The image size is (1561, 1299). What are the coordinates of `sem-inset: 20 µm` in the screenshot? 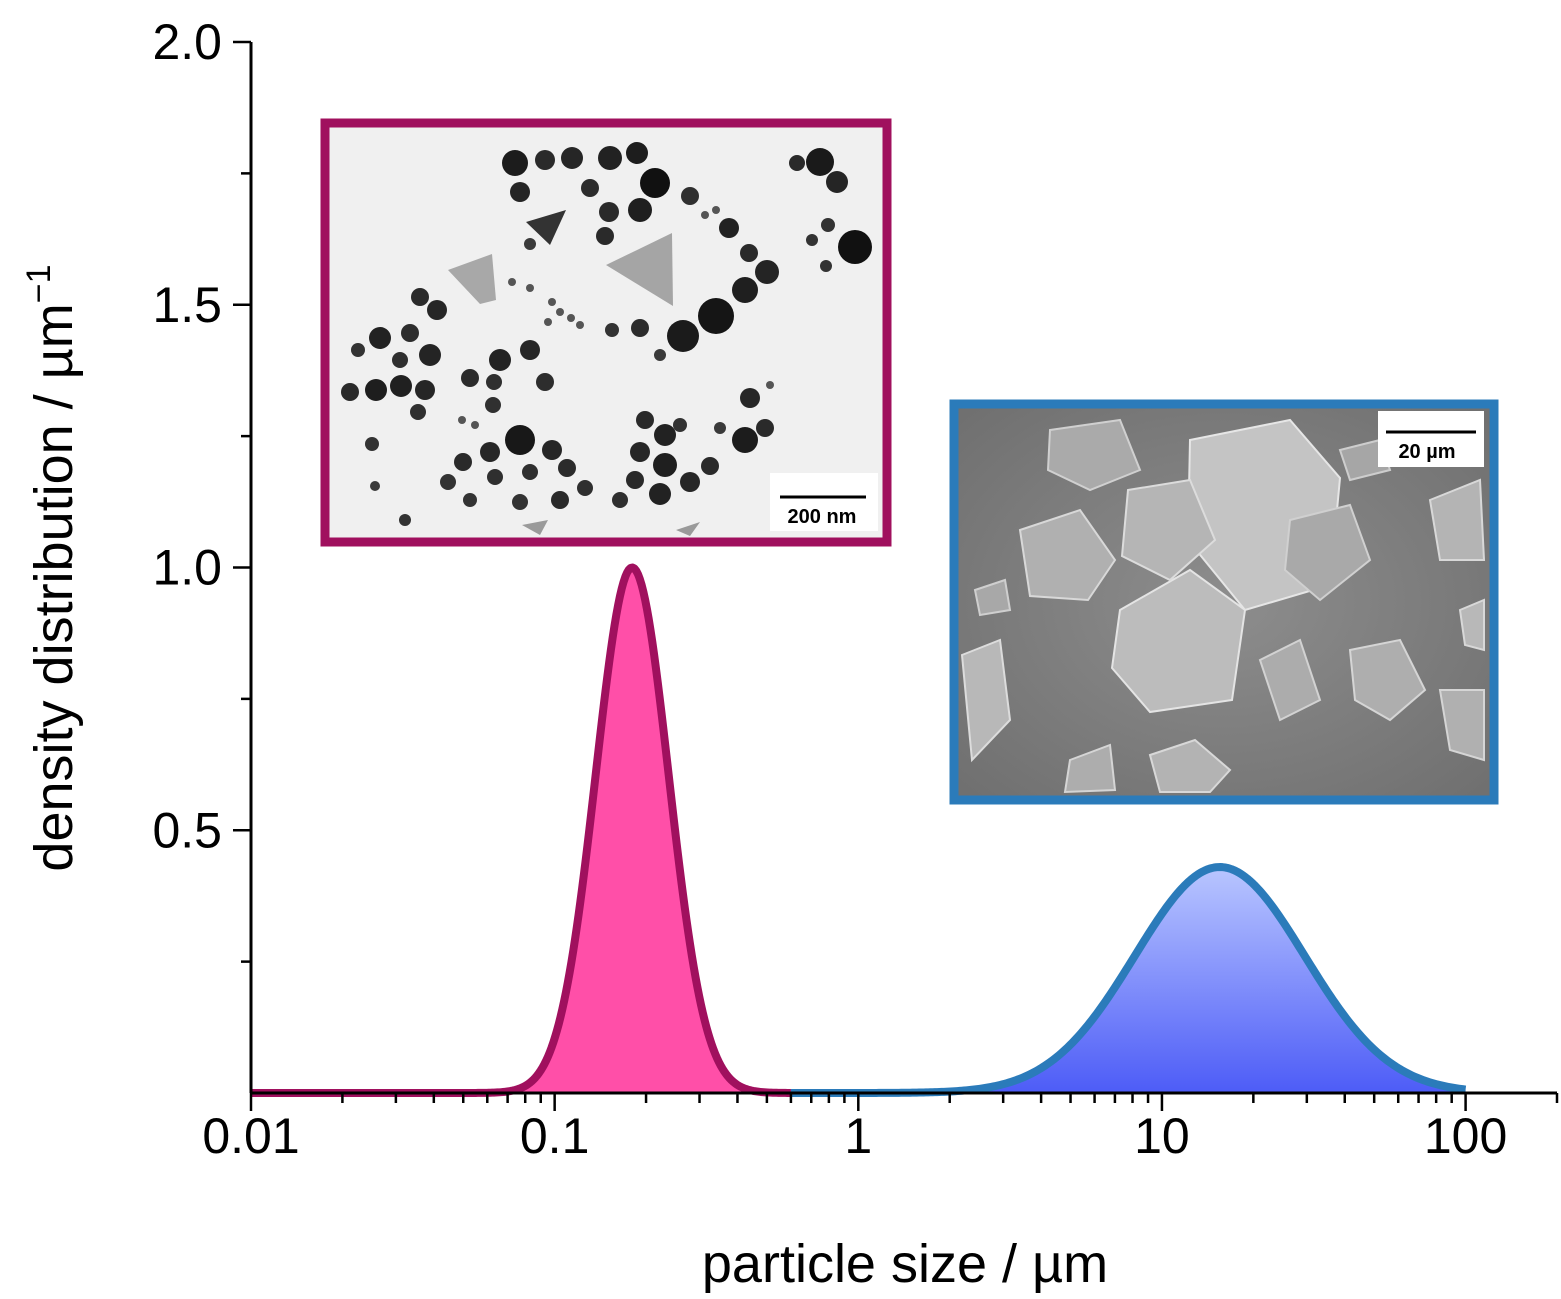 It's located at (1224, 602).